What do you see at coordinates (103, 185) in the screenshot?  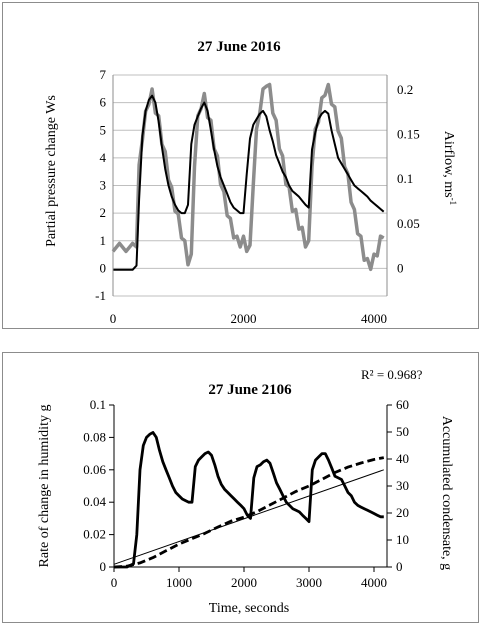 I see `top-y-tick-4: 3` at bounding box center [103, 185].